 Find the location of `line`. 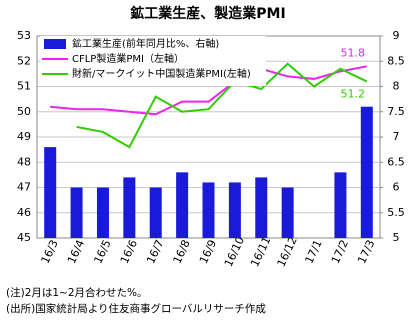

line is located at coordinates (208, 90).